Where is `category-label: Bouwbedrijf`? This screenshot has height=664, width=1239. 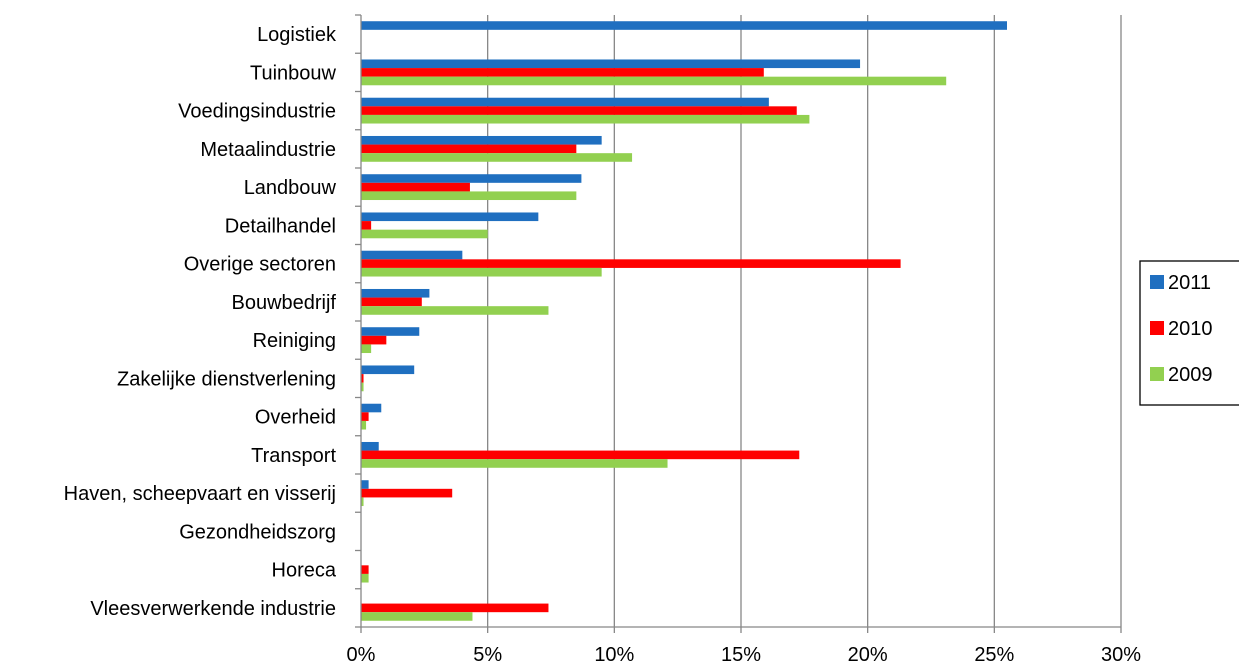 category-label: Bouwbedrijf is located at coordinates (283, 303).